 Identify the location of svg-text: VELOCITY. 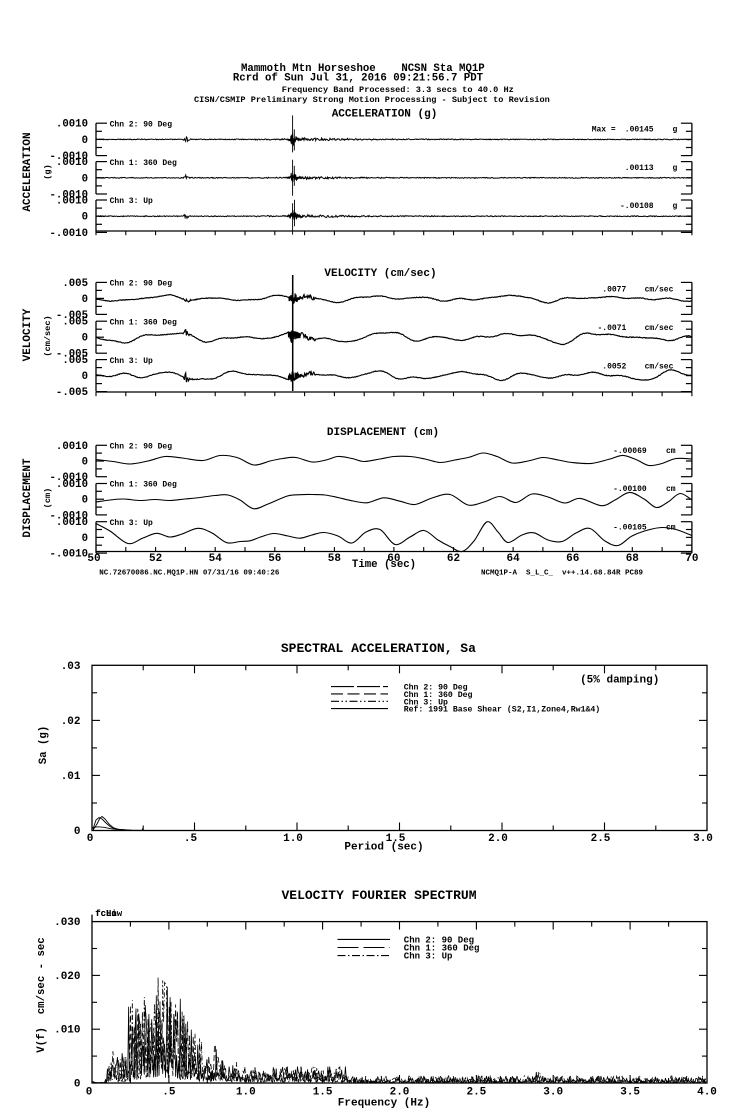
(28, 334).